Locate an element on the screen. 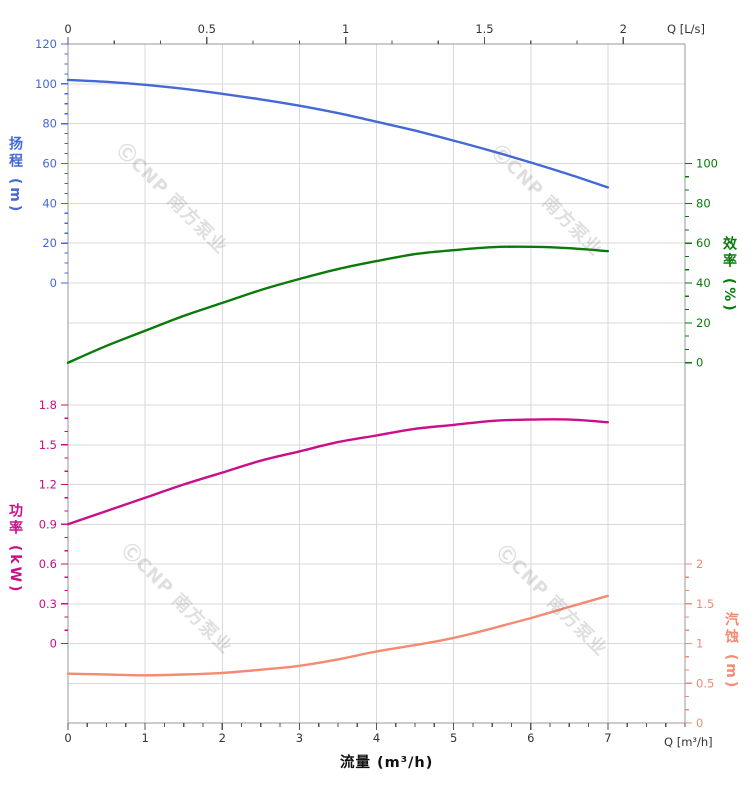 This screenshot has height=797, width=752. bottom-axis-unit-label: Q [m³/h] is located at coordinates (688, 742).